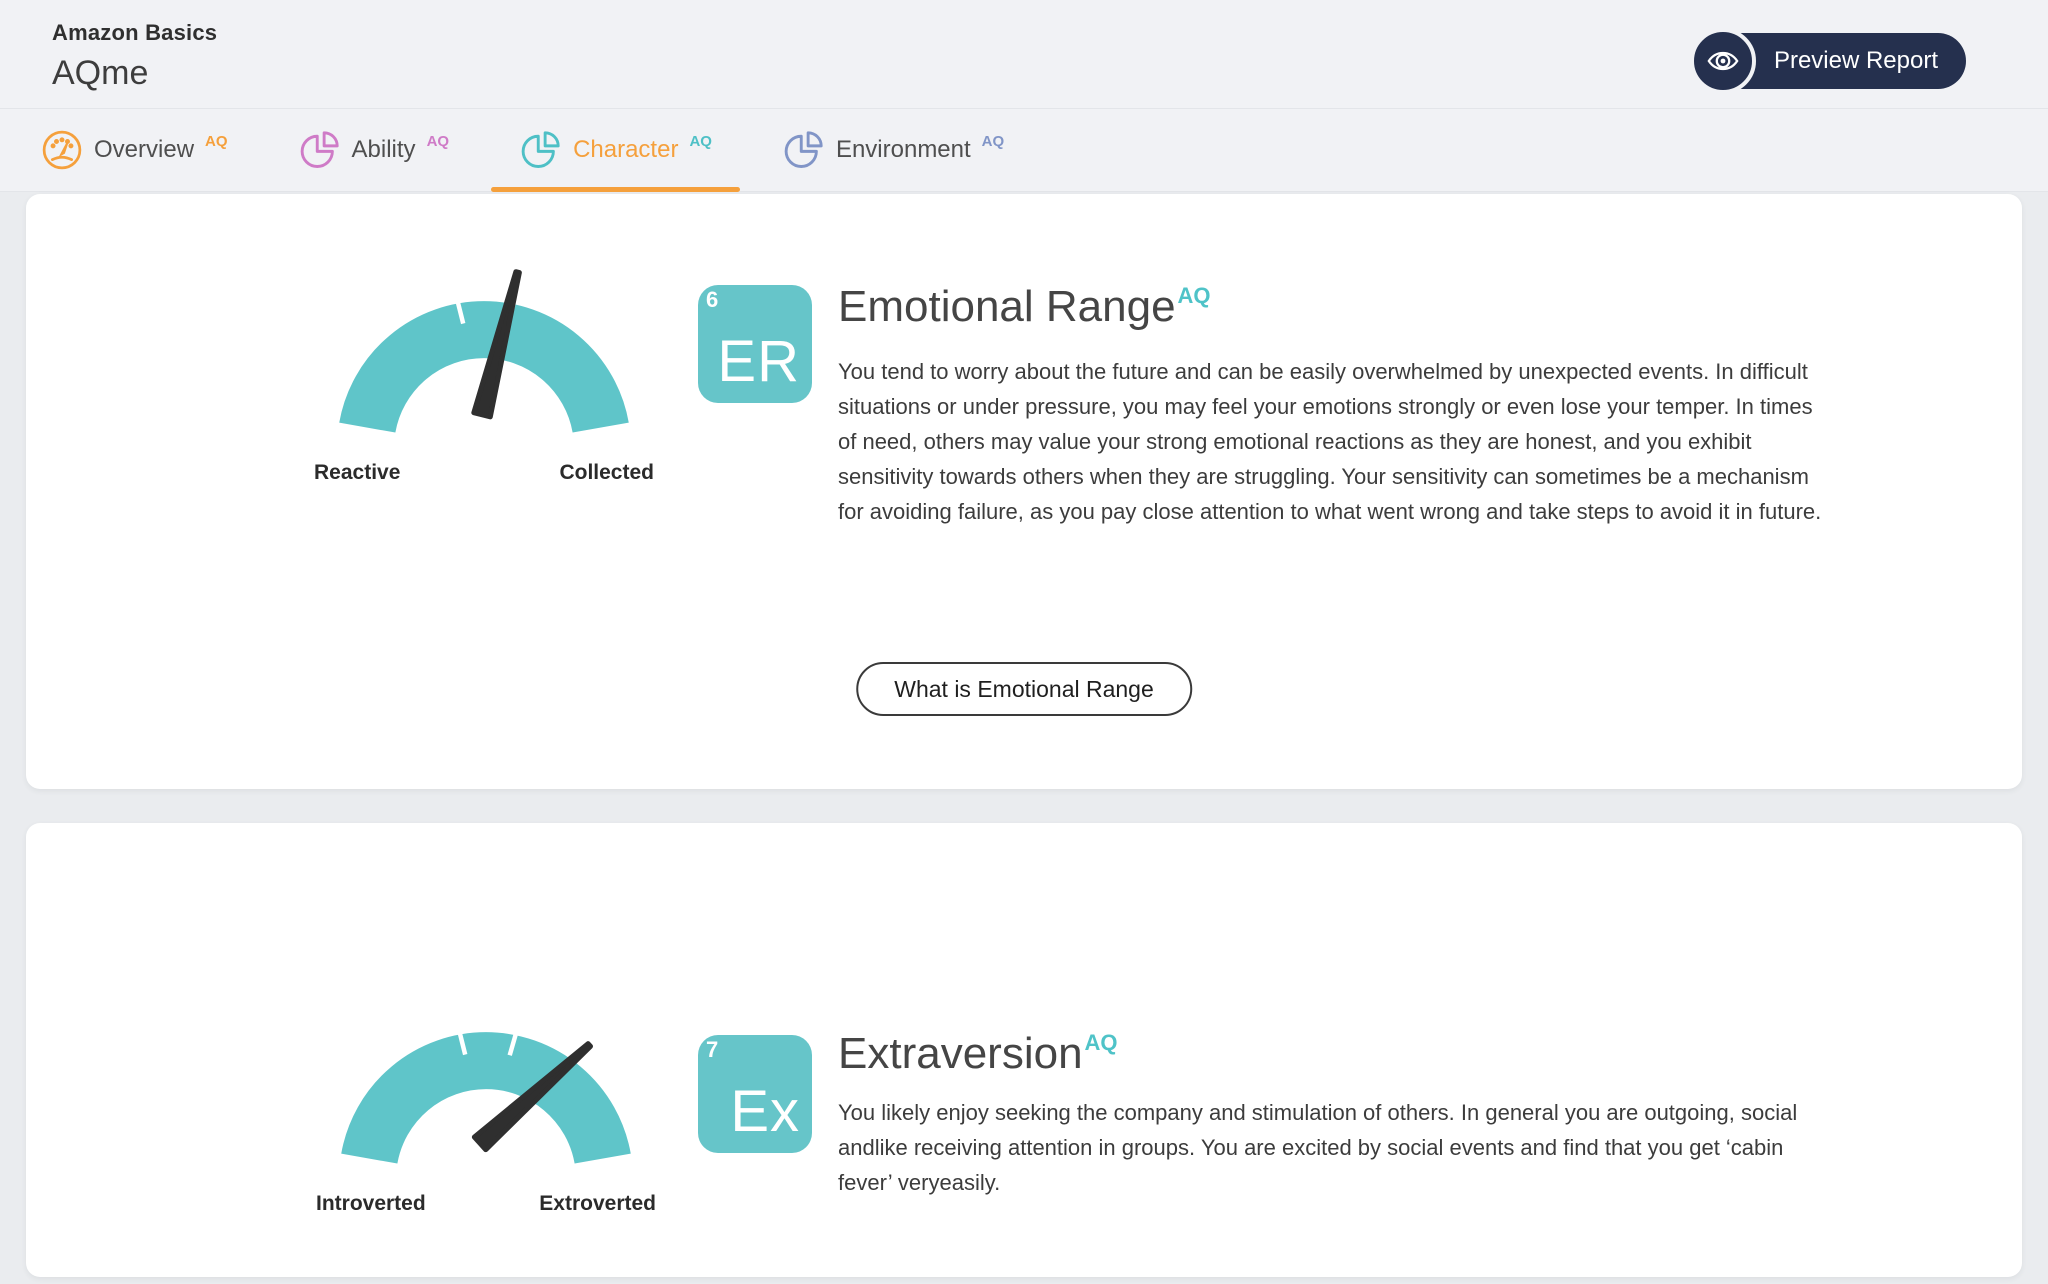  Describe the element at coordinates (1024, 689) in the screenshot. I see `what-is-emotional-range-button: What is Emotional Range` at that location.